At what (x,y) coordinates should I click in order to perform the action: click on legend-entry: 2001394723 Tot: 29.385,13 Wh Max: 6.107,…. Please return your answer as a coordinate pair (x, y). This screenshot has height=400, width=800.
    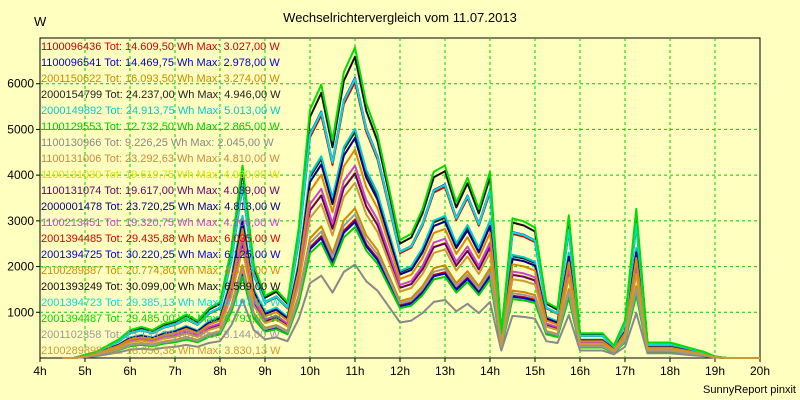
    Looking at the image, I should click on (161, 303).